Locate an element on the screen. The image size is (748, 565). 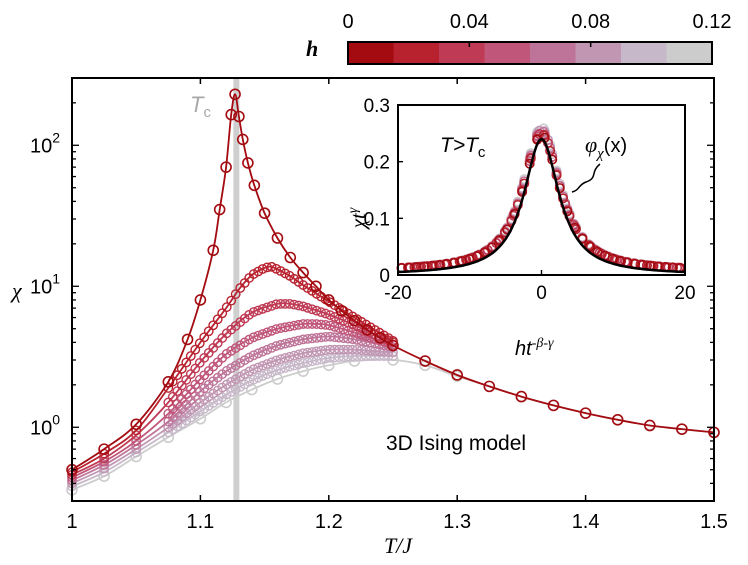
x-tick-label: 1.4 is located at coordinates (586, 522).